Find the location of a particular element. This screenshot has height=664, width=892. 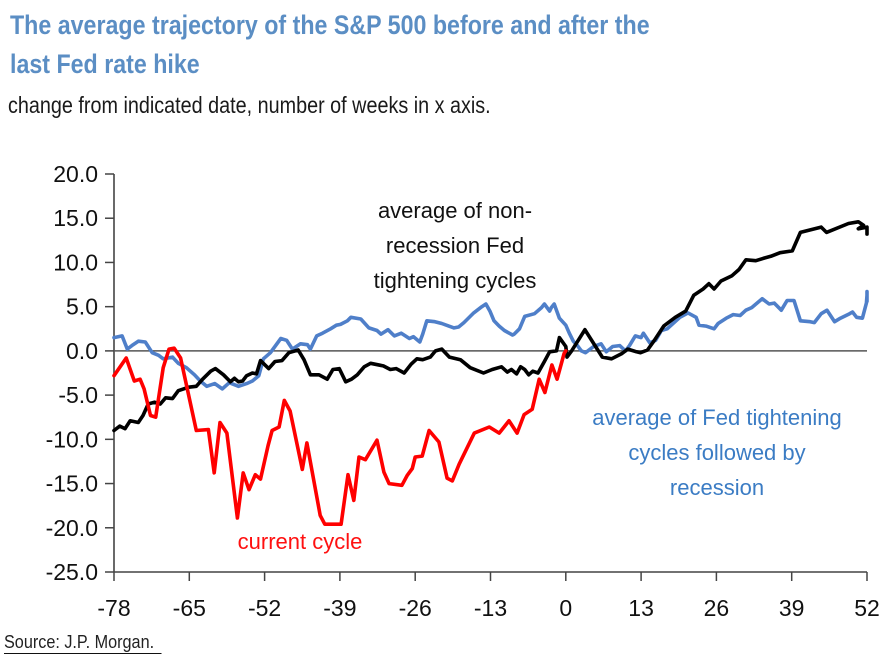

x-tick-label: 26 is located at coordinates (717, 608).